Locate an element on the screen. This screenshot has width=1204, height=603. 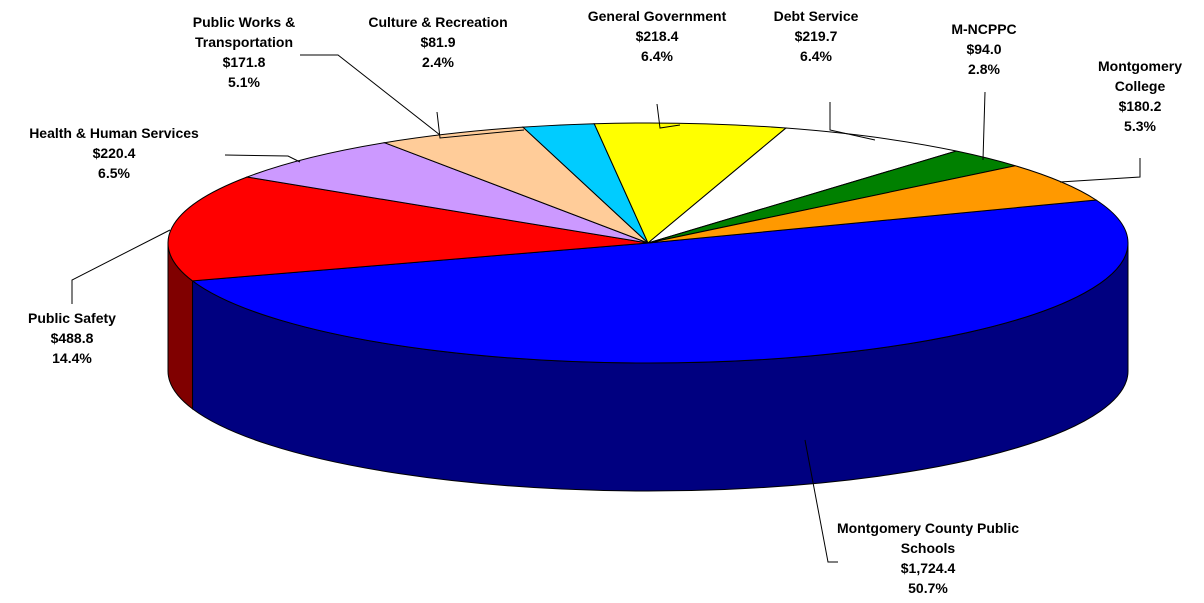
slice-label: Public Works & Transportation $171.8 5.1% is located at coordinates (244, 52).